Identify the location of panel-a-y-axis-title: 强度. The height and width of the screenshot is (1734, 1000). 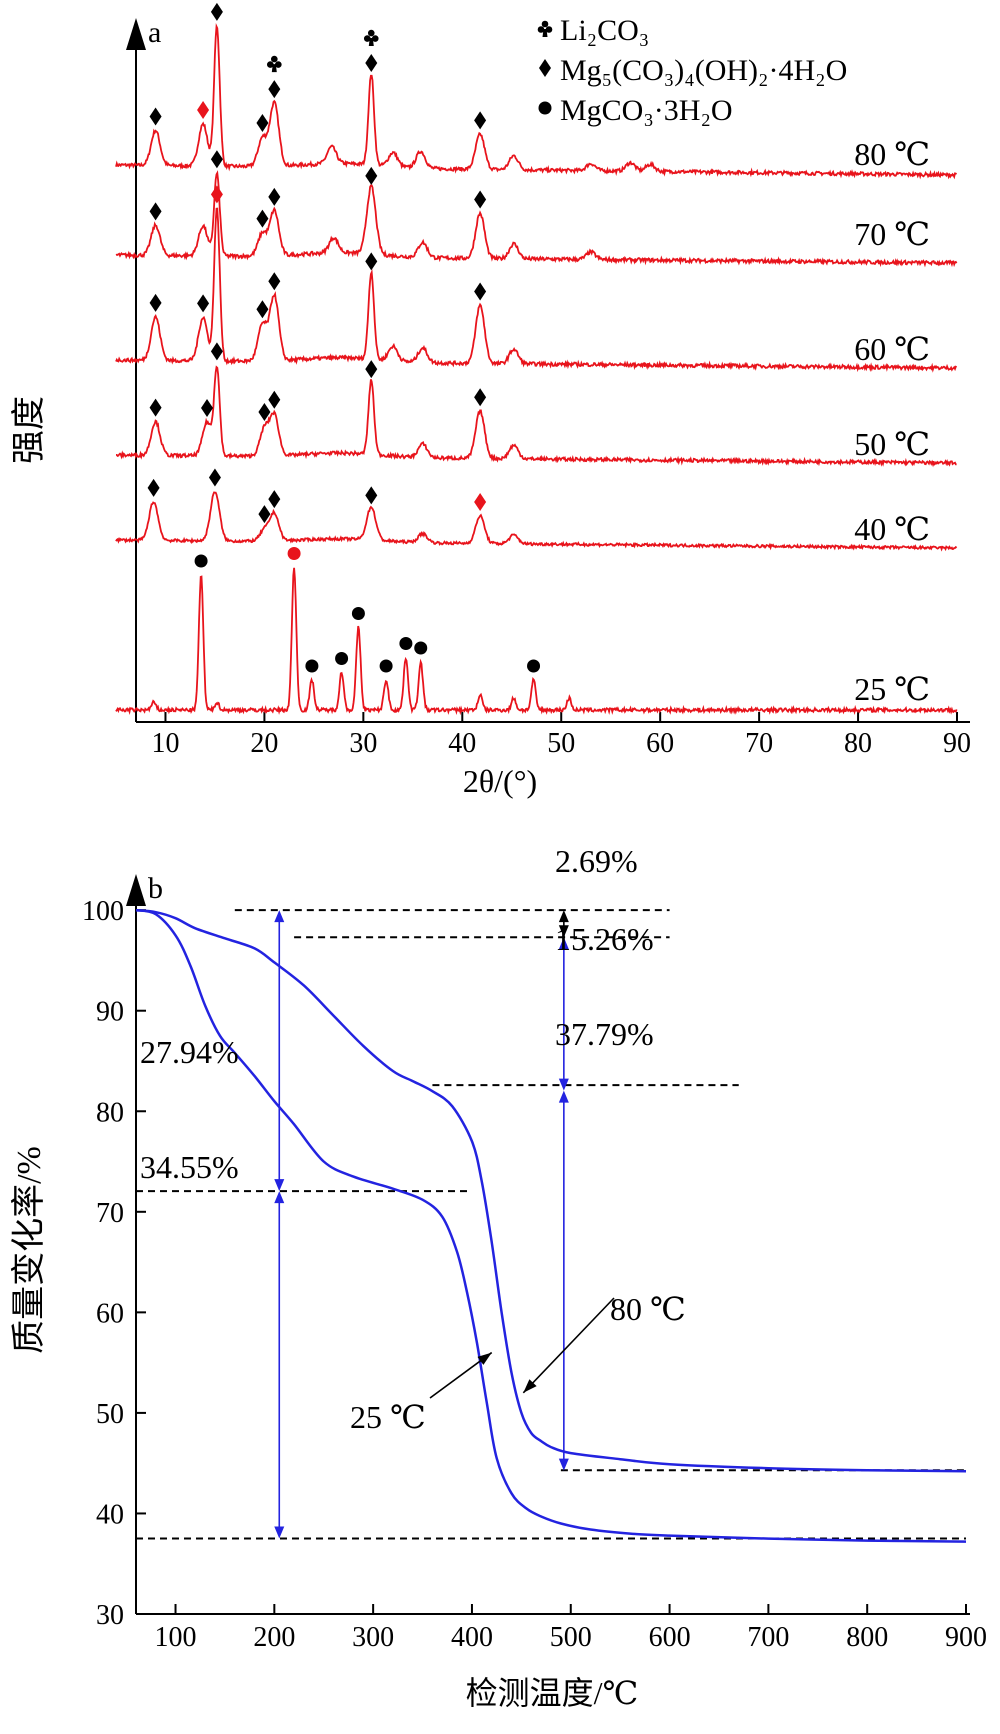
(29, 430).